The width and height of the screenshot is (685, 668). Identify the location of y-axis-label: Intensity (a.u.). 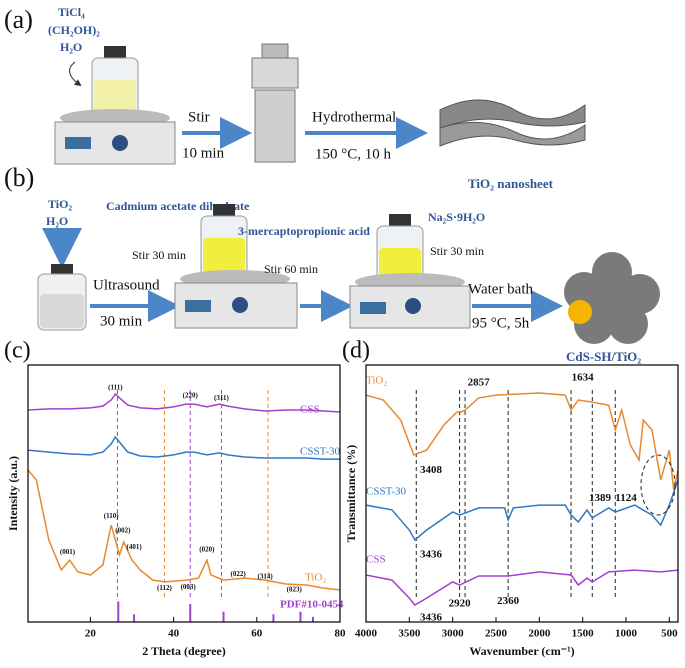
(13, 493).